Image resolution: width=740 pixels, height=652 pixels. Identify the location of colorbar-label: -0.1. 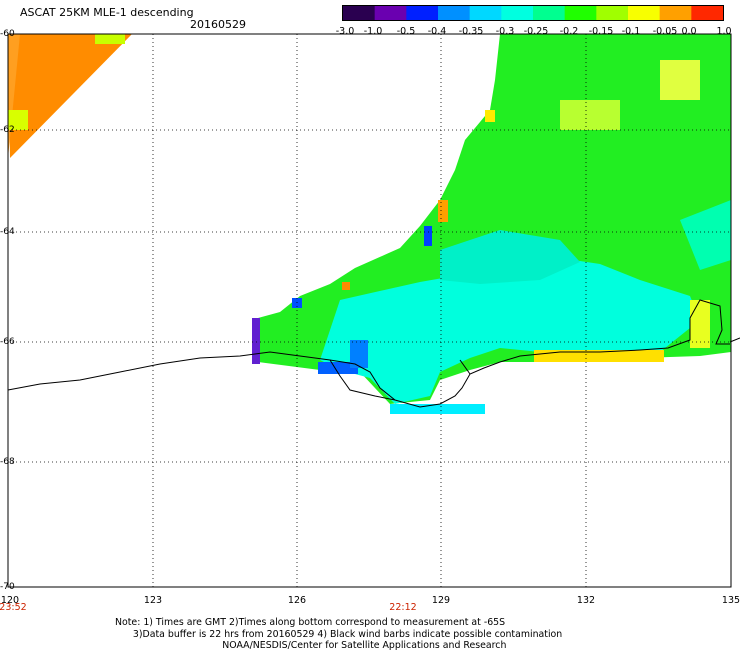
(631, 31).